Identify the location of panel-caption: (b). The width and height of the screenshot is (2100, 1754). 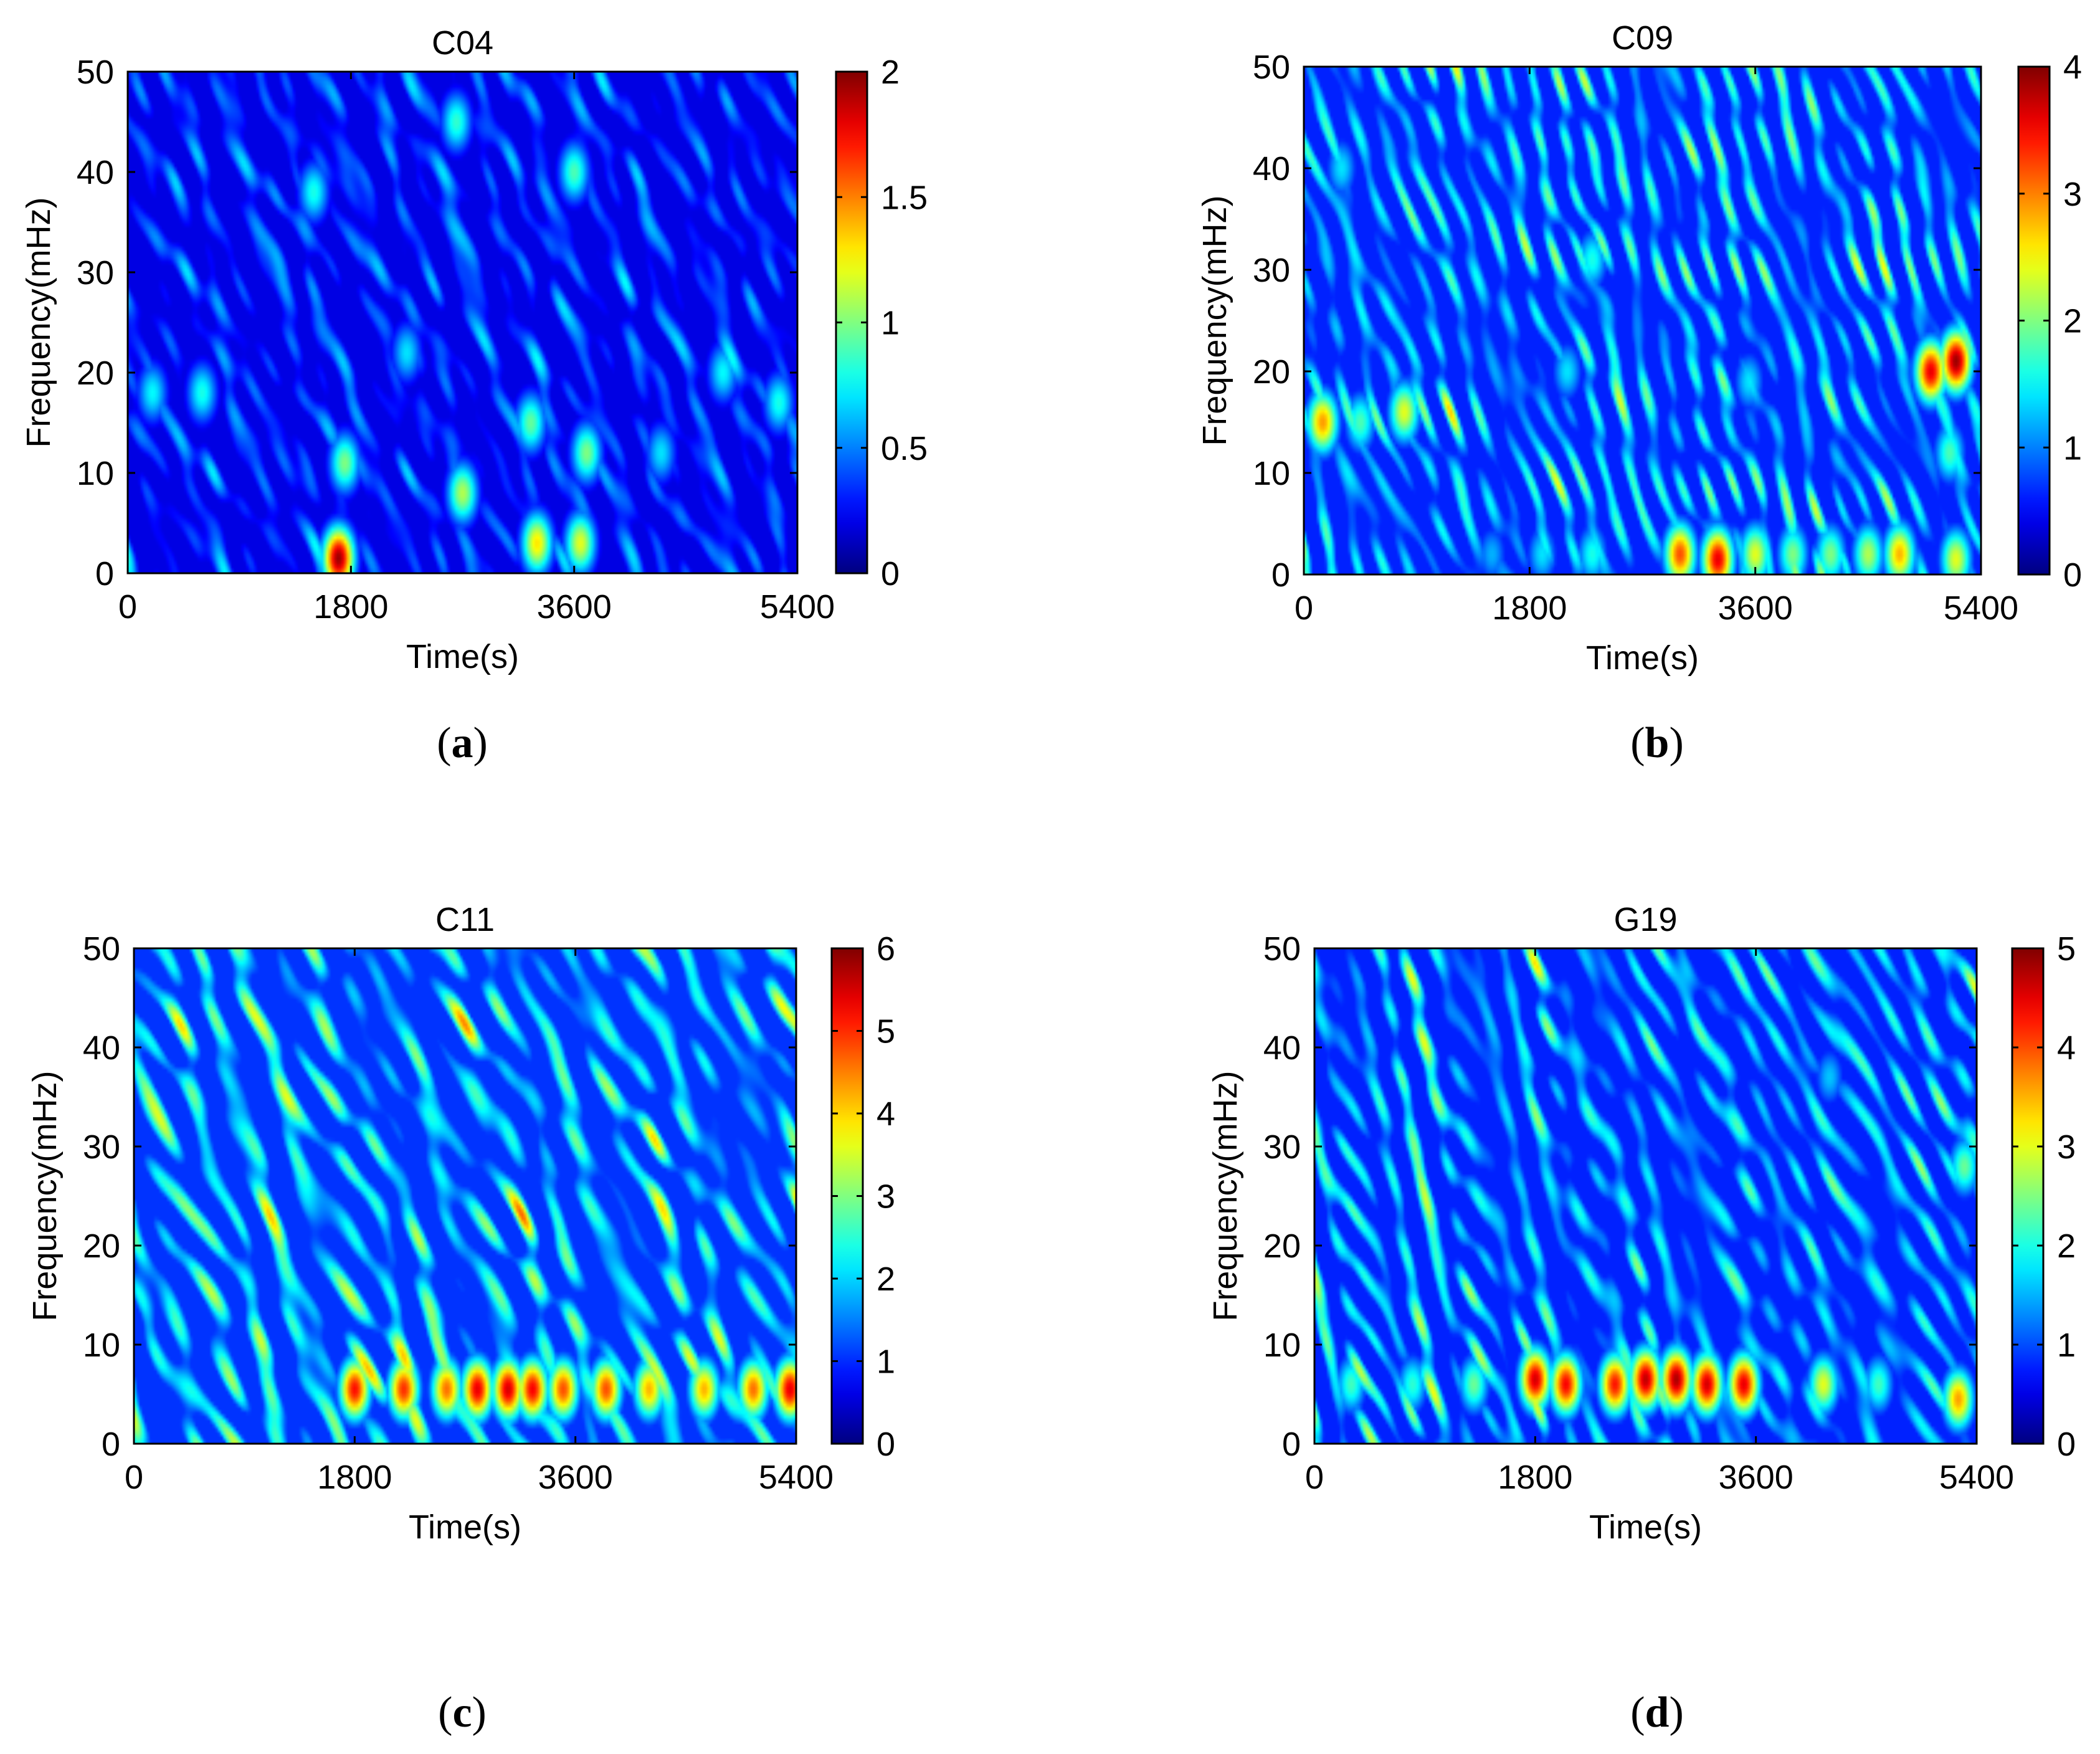
(1657, 743).